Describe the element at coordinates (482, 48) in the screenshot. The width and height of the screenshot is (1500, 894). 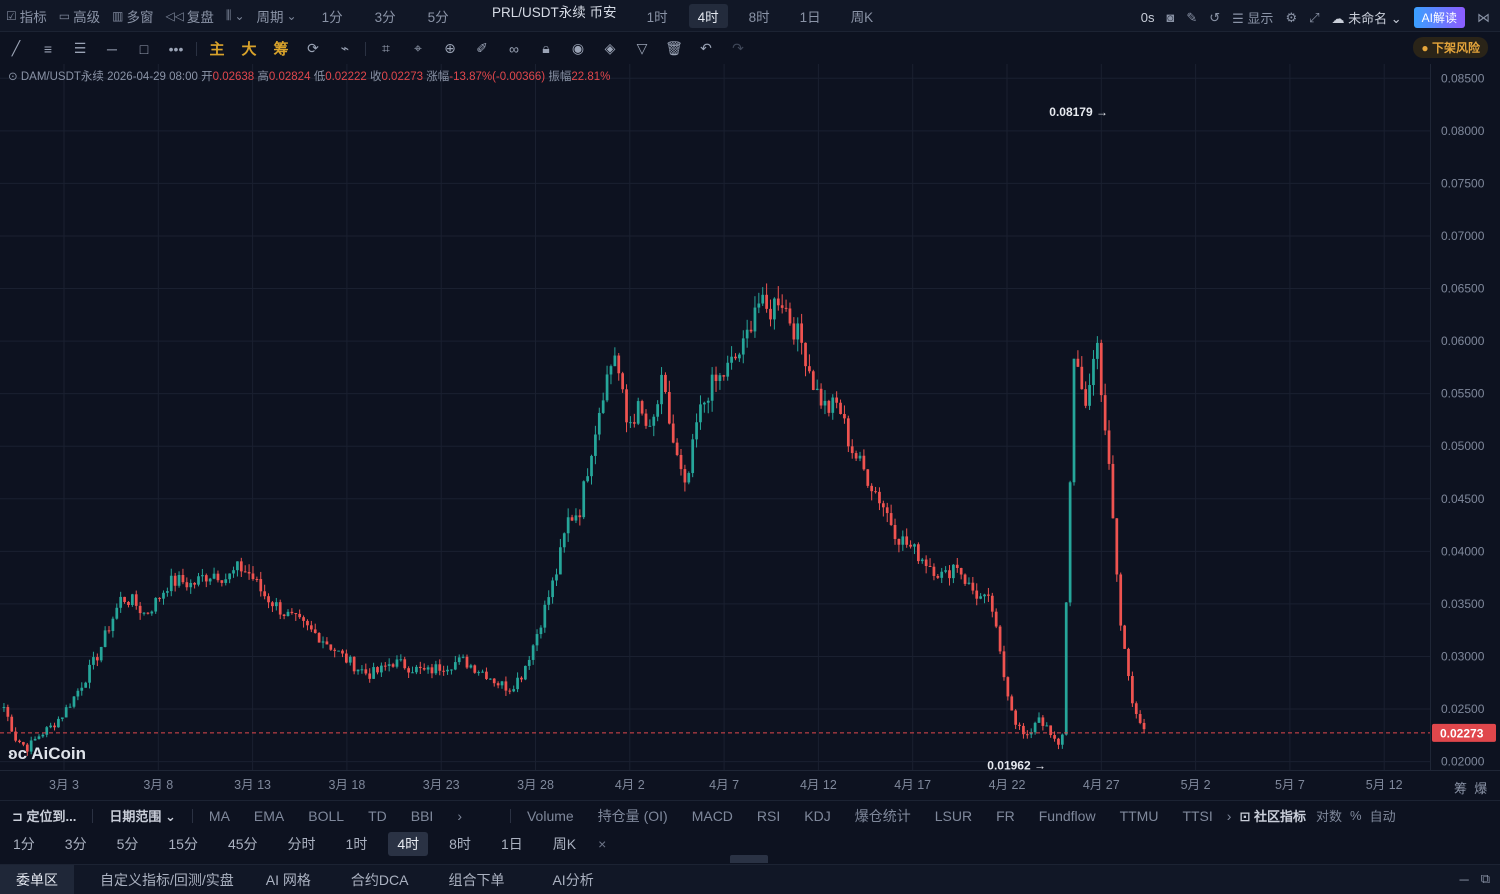
I see `brush-icon: ✐` at that location.